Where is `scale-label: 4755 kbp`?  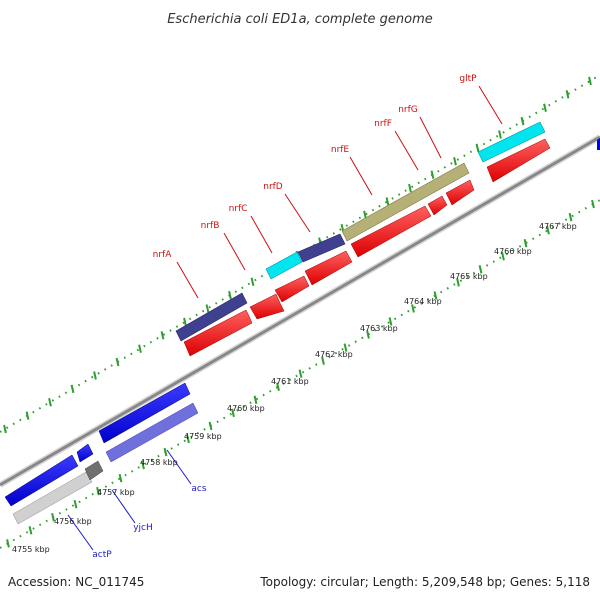 scale-label: 4755 kbp is located at coordinates (31, 549).